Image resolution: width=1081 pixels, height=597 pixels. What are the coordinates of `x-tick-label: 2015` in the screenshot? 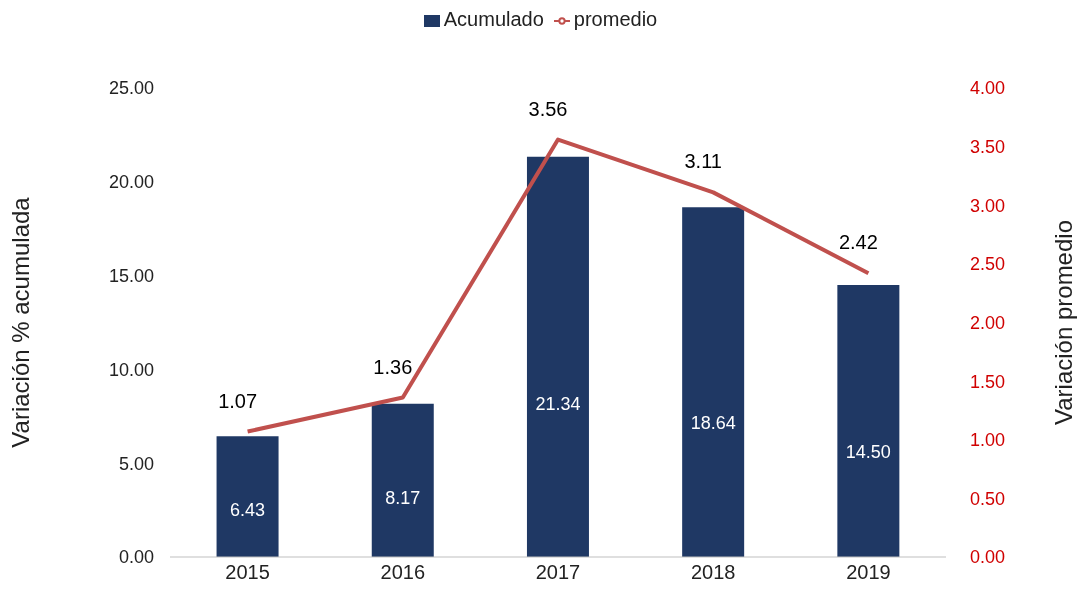 It's located at (247, 572).